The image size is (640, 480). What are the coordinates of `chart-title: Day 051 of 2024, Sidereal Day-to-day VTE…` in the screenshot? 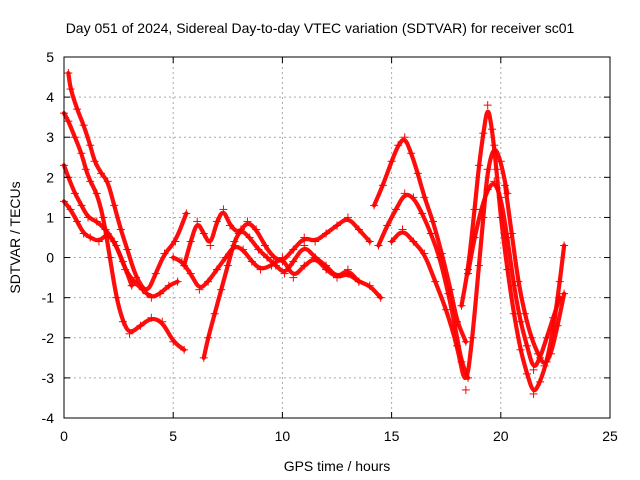 It's located at (320, 28).